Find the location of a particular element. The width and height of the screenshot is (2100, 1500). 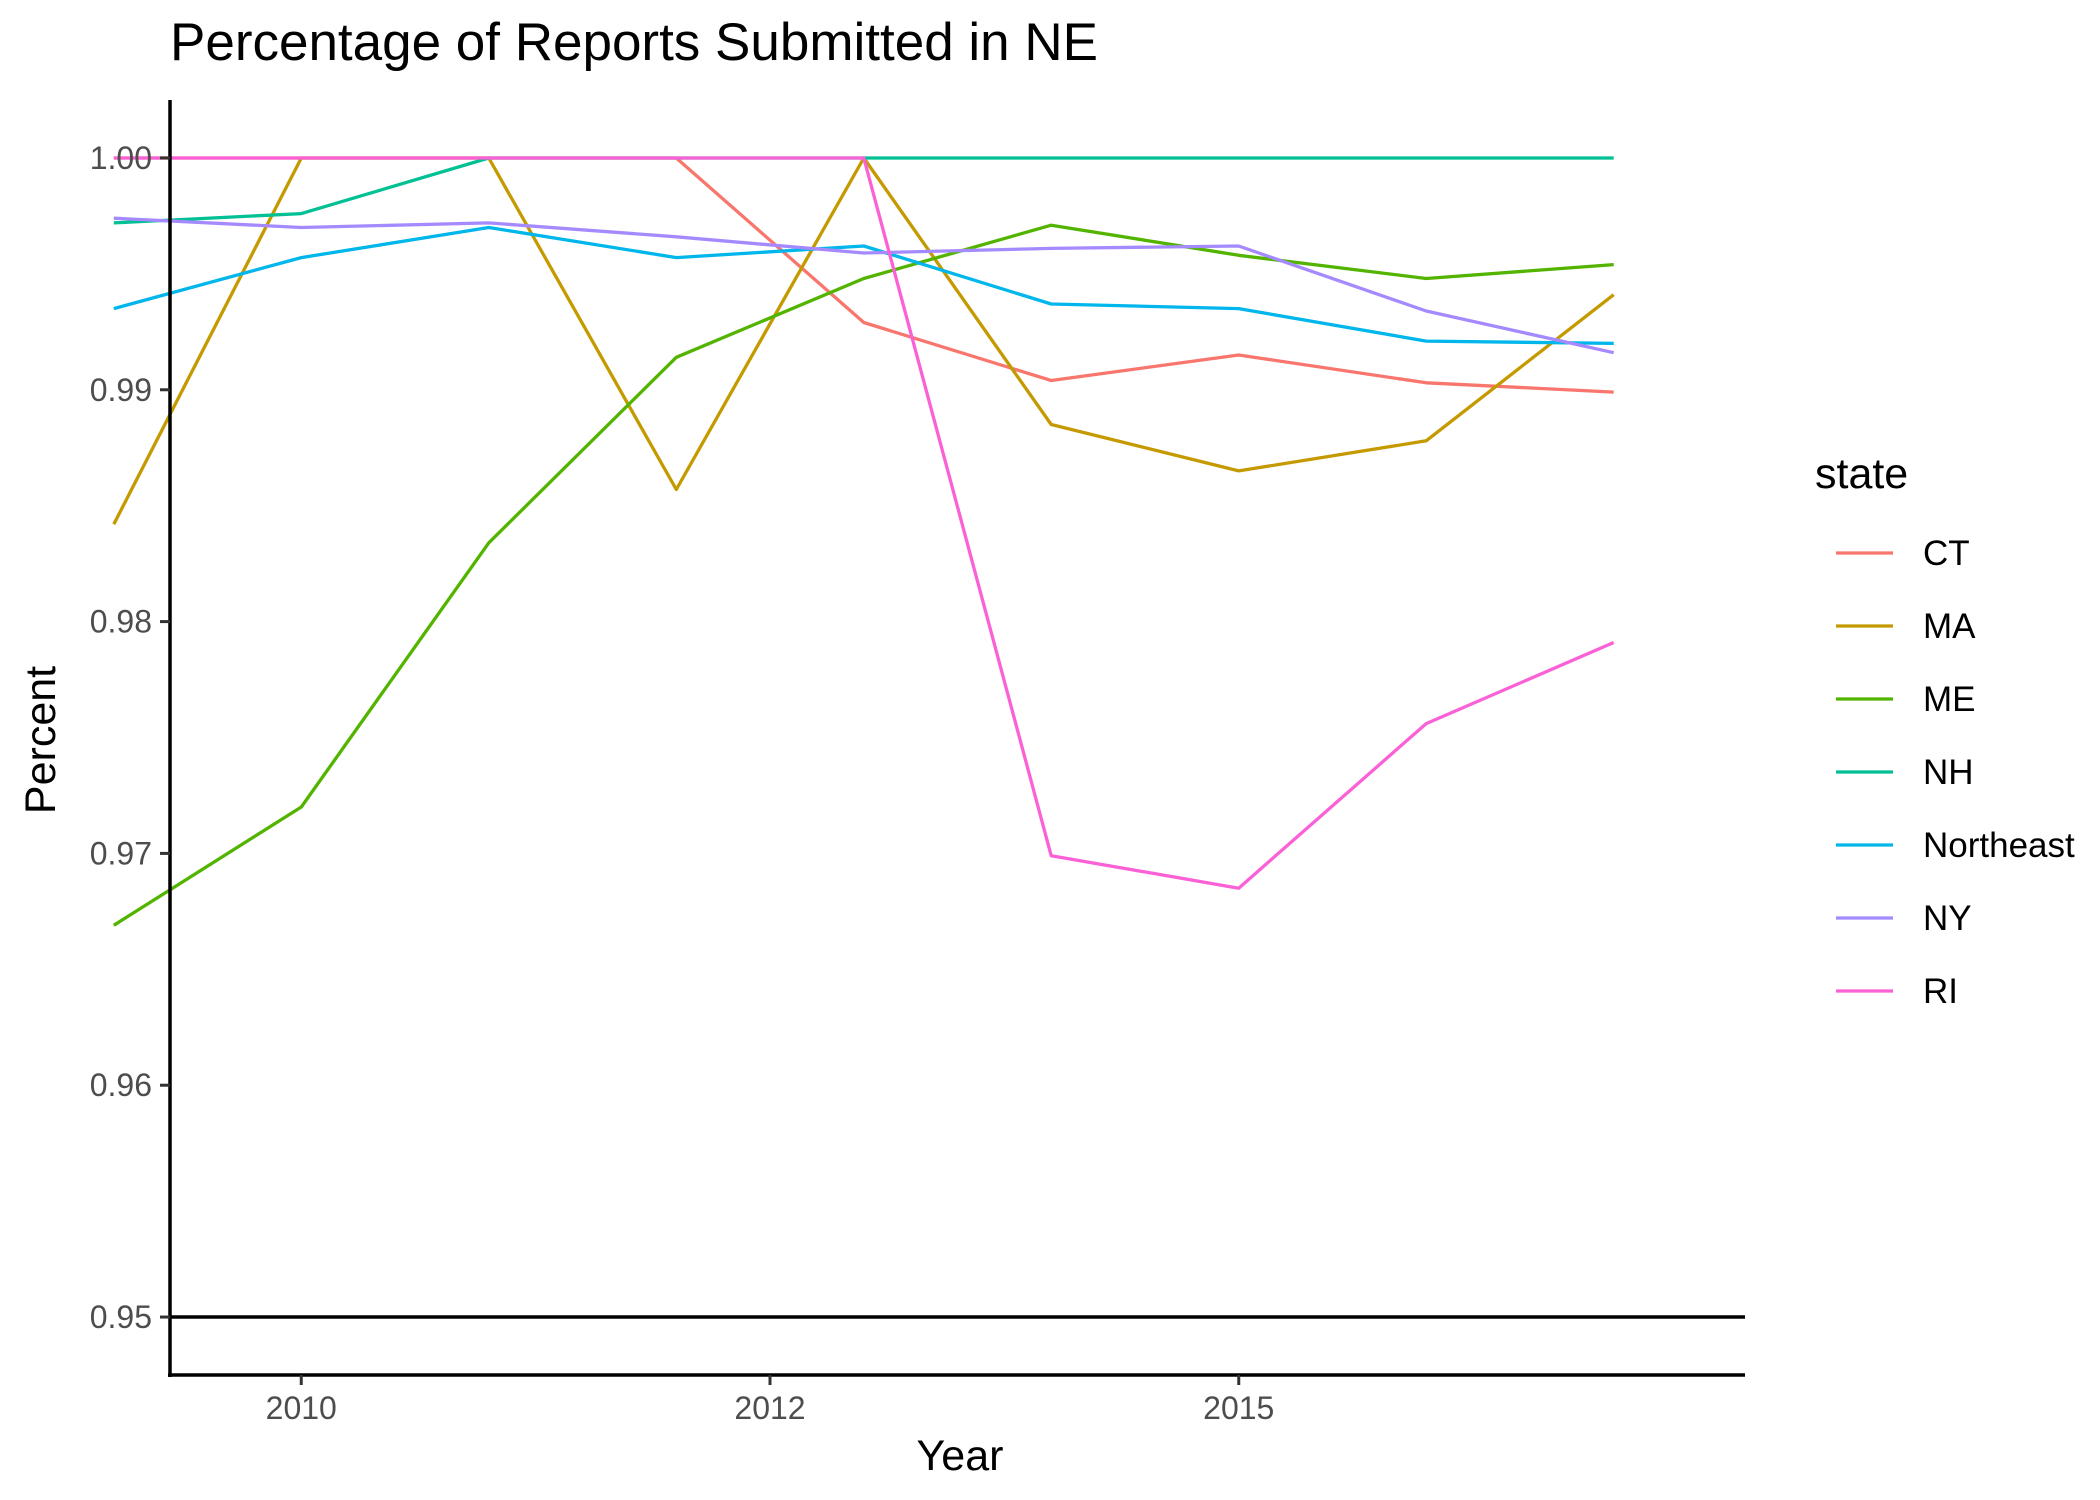

series-line-nh is located at coordinates (863, 190).